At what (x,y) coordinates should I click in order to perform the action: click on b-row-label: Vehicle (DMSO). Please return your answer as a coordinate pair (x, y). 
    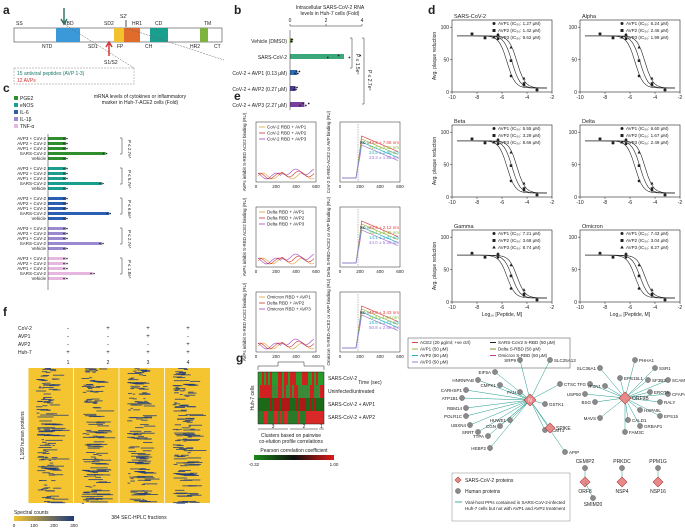
    Looking at the image, I should click on (269, 42).